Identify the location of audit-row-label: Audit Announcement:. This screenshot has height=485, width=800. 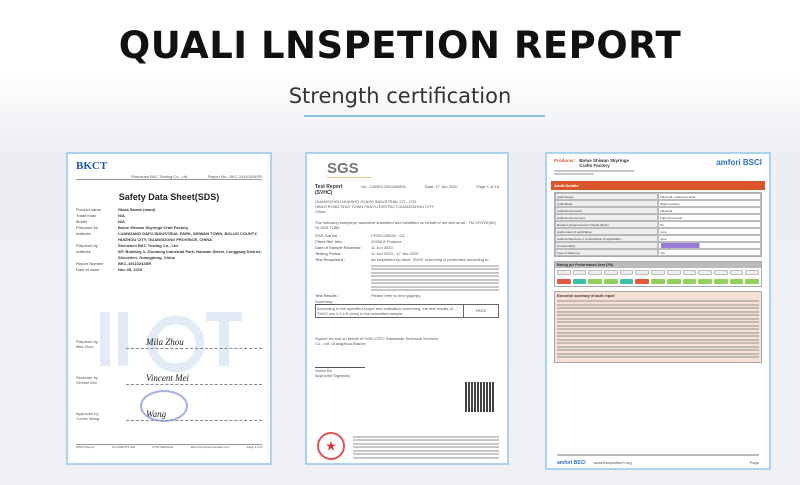
(606, 217).